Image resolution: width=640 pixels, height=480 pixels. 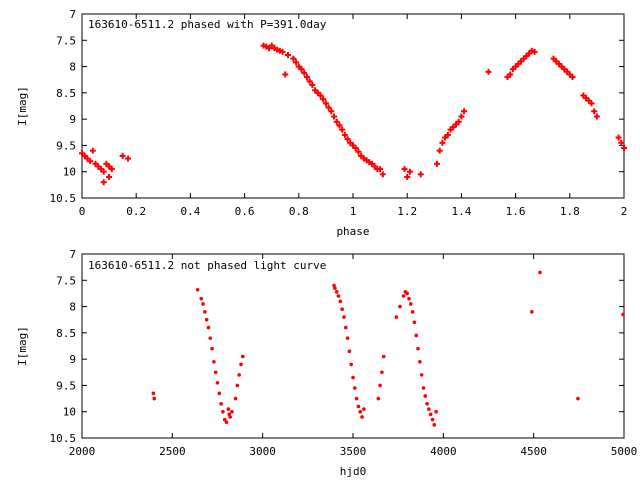 What do you see at coordinates (245, 211) in the screenshot?
I see `x-tick-label: 0.6` at bounding box center [245, 211].